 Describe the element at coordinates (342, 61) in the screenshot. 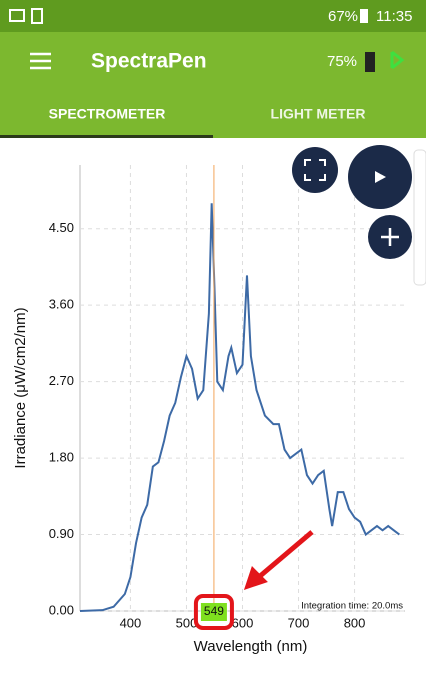

I see `device-battery: 75%` at that location.